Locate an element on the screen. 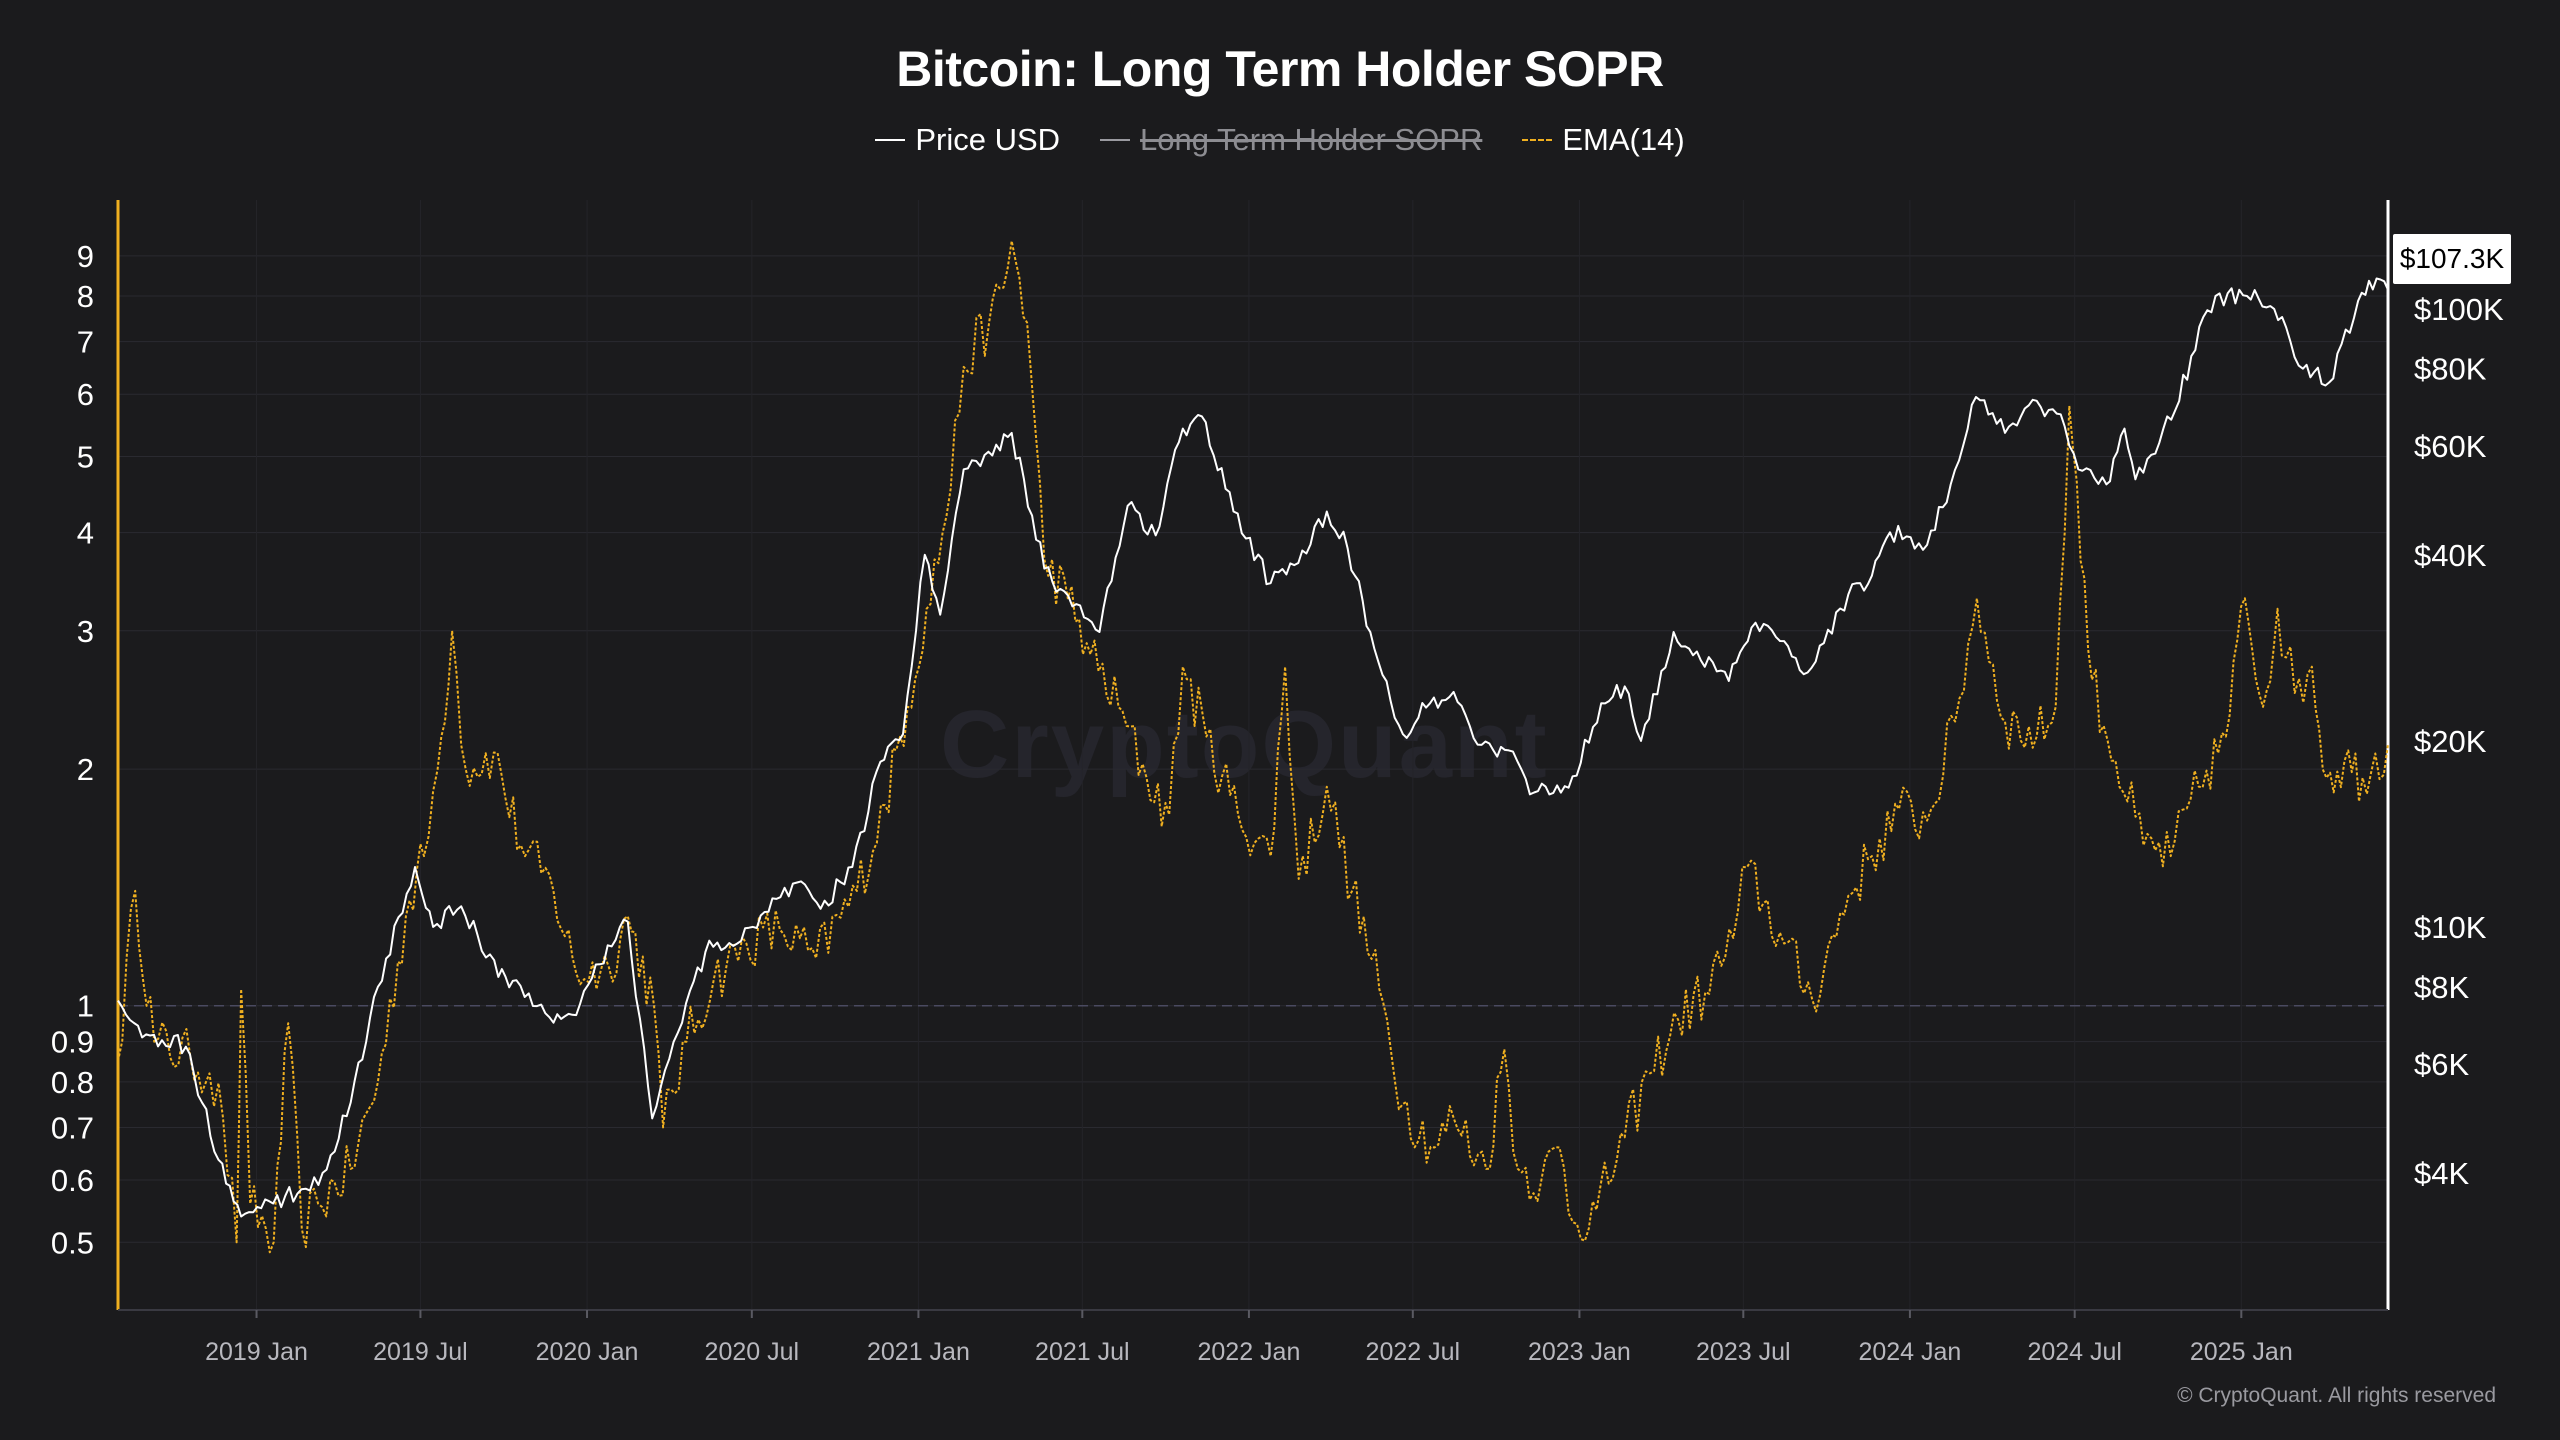  y-left-tick-label: 1 is located at coordinates (85, 1006).